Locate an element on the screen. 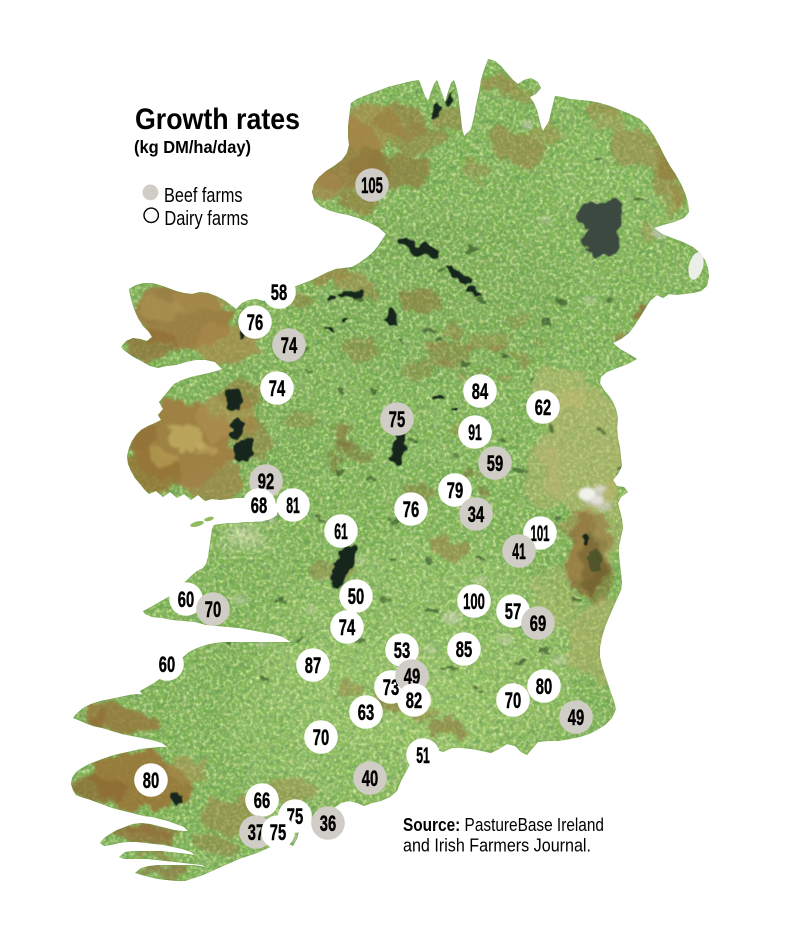 This screenshot has height=935, width=790. svg-text: 69 is located at coordinates (538, 623).